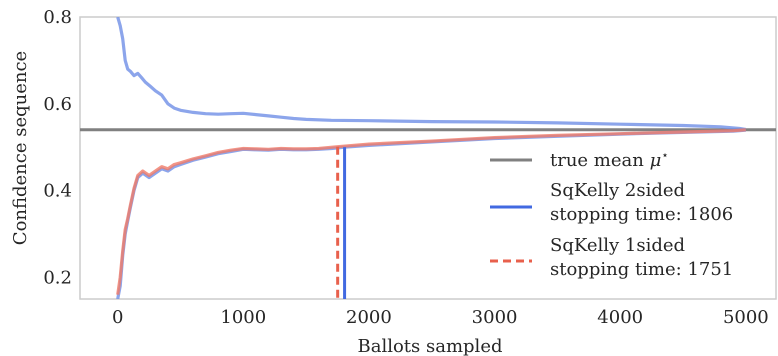 Image resolution: width=778 pixels, height=356 pixels. Describe the element at coordinates (641, 214) in the screenshot. I see `legend-label-2sided-line2: stopping time: 1806` at that location.